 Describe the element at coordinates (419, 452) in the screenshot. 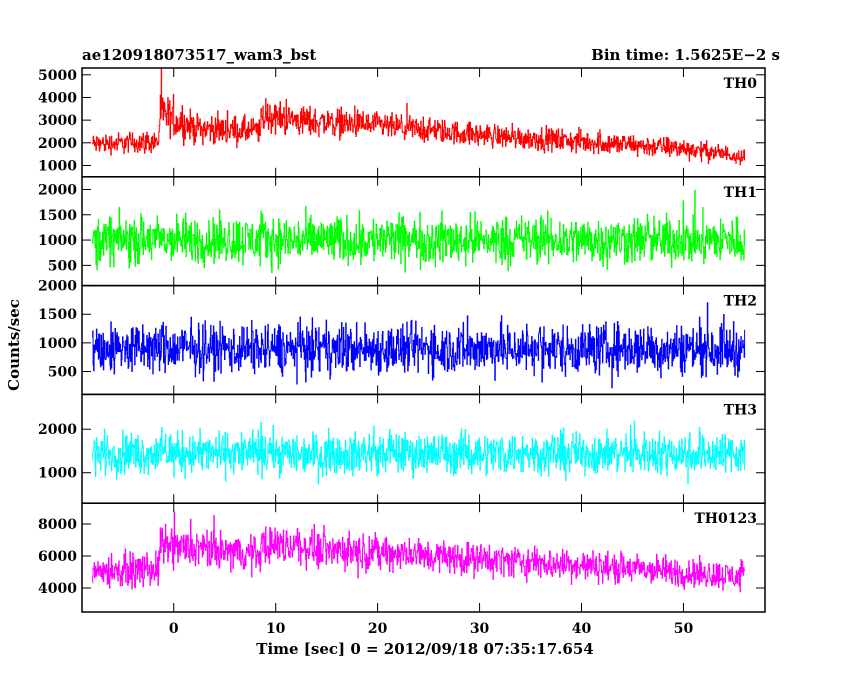

I see `th3-trace` at that location.